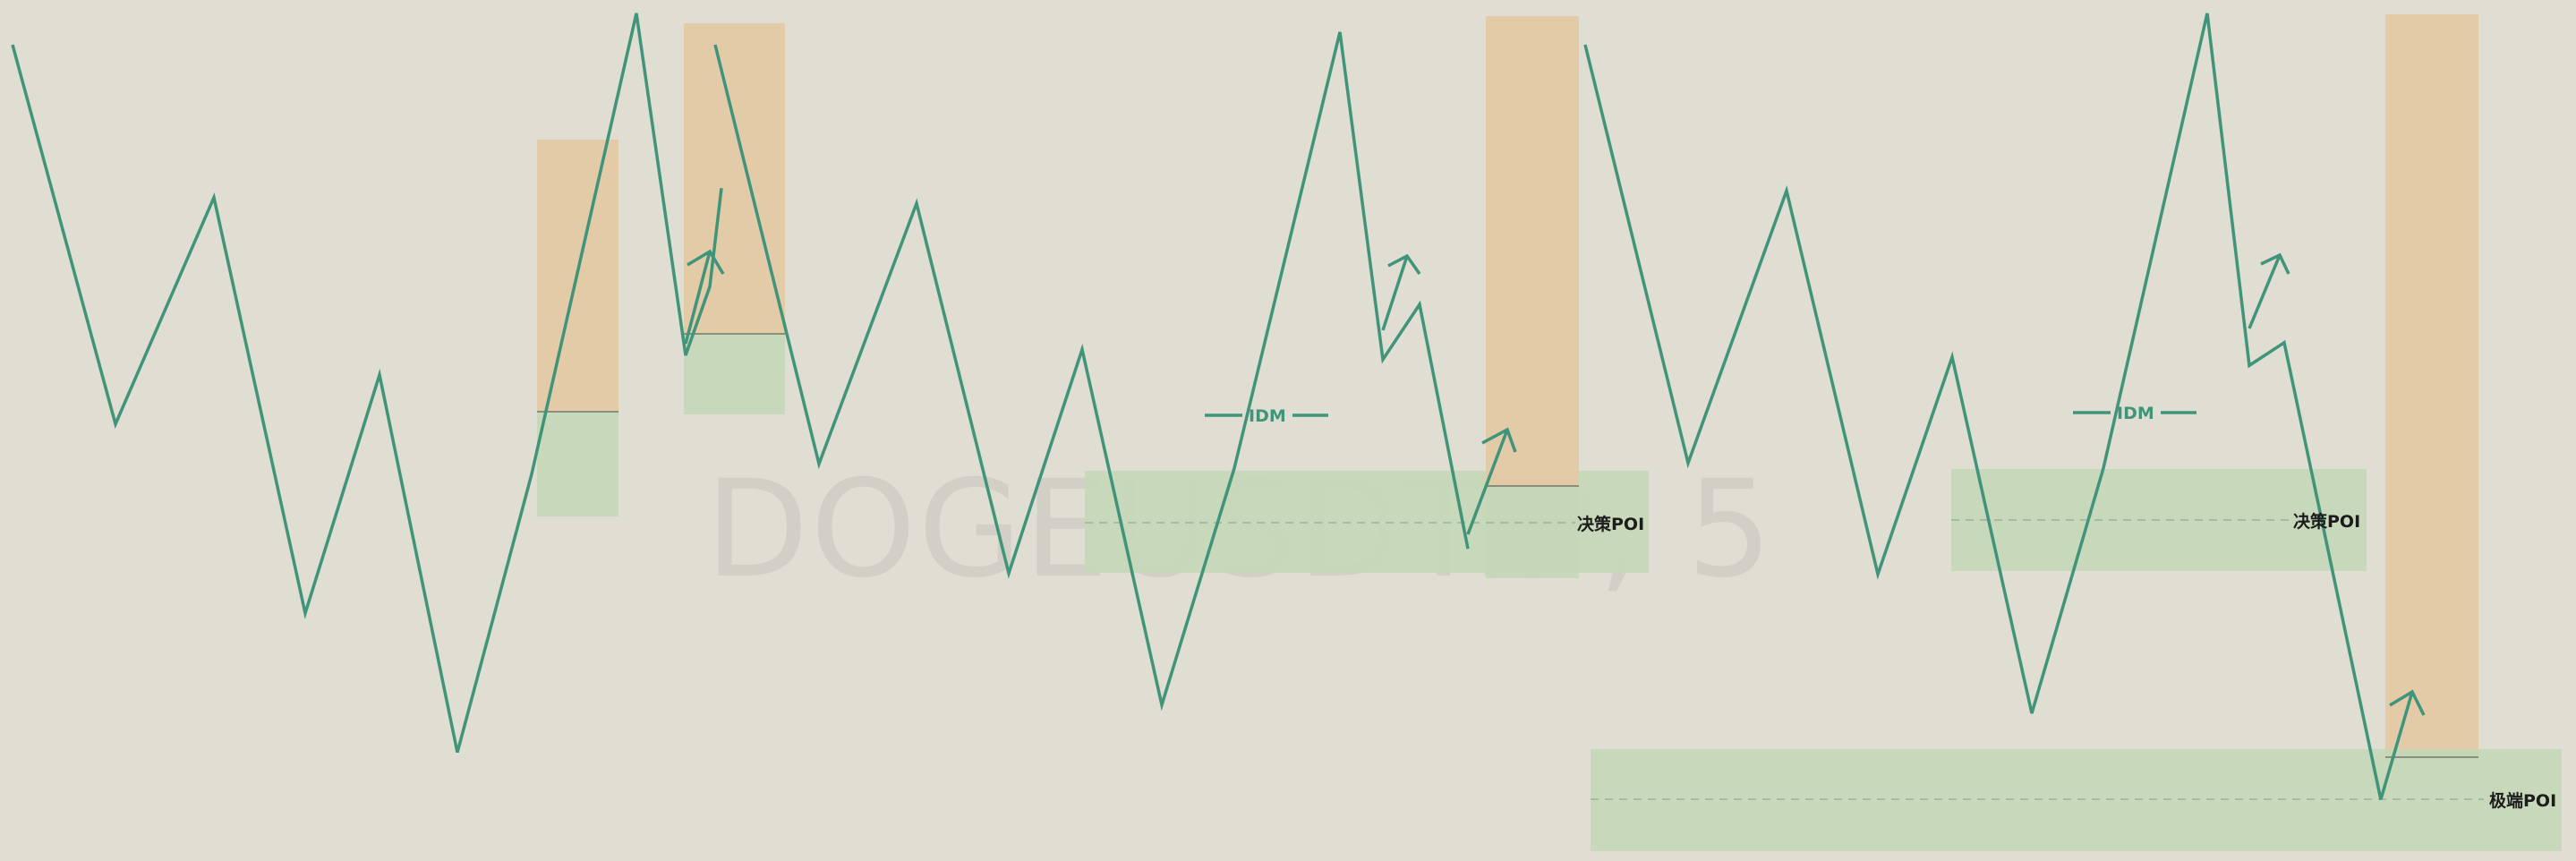  I want to click on idm-group-2: IDM, so click(2134, 413).